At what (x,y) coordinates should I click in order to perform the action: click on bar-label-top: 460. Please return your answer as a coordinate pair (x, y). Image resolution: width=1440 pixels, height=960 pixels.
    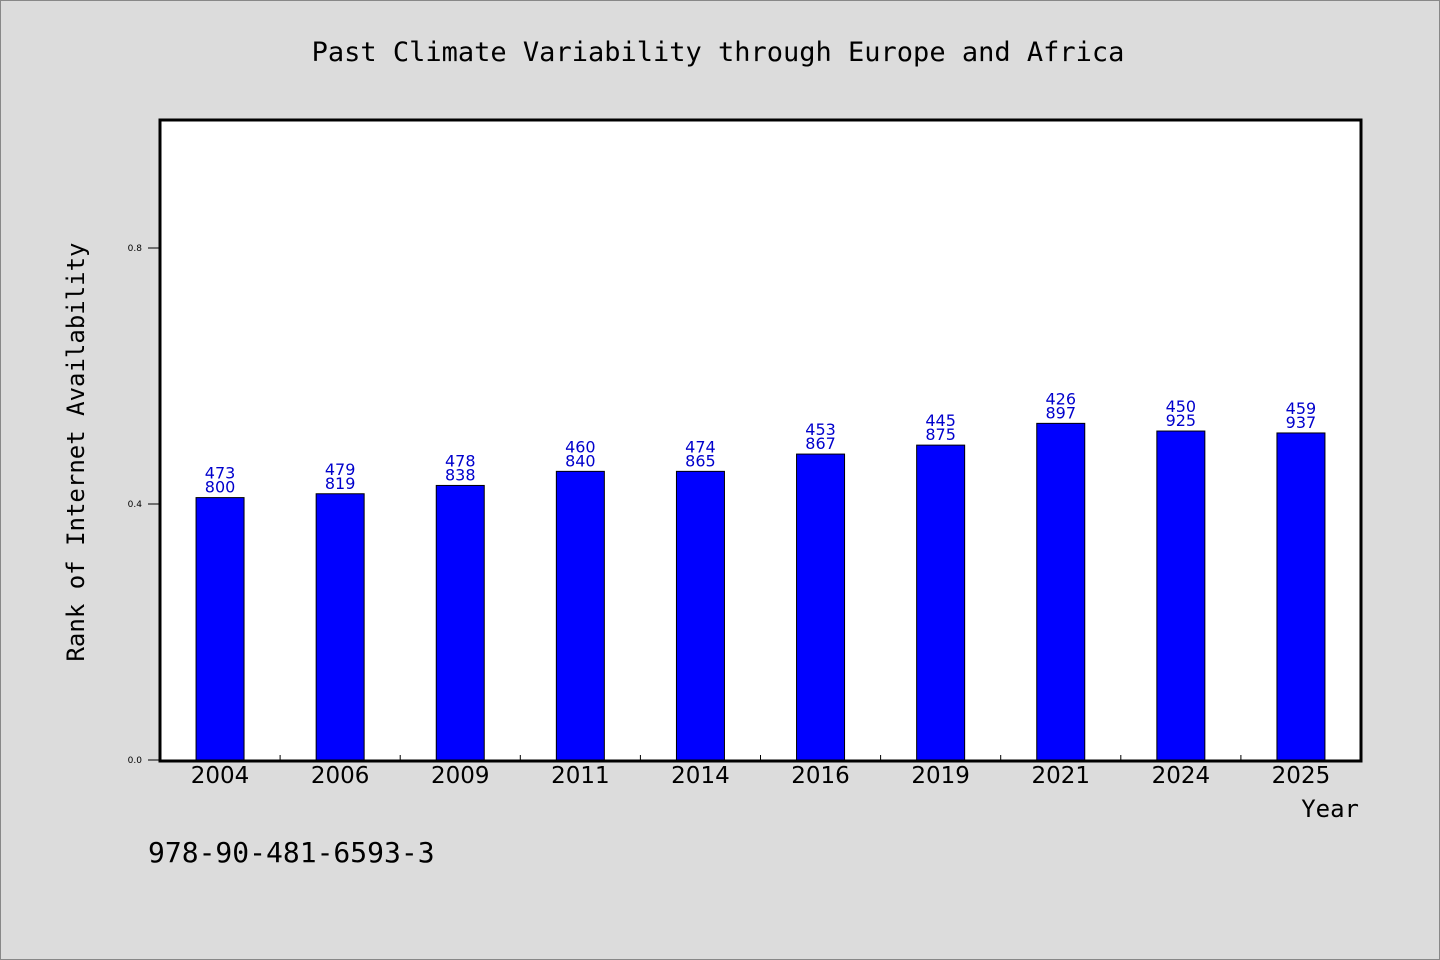
    Looking at the image, I should click on (580, 446).